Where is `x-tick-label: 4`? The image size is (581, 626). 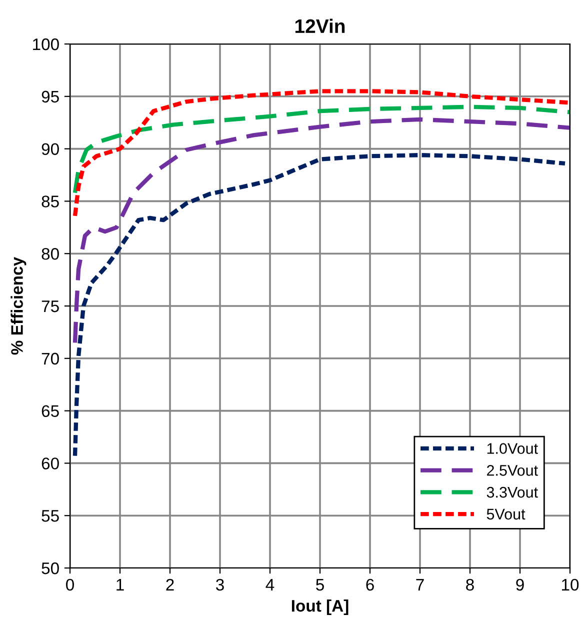 x-tick-label: 4 is located at coordinates (270, 584).